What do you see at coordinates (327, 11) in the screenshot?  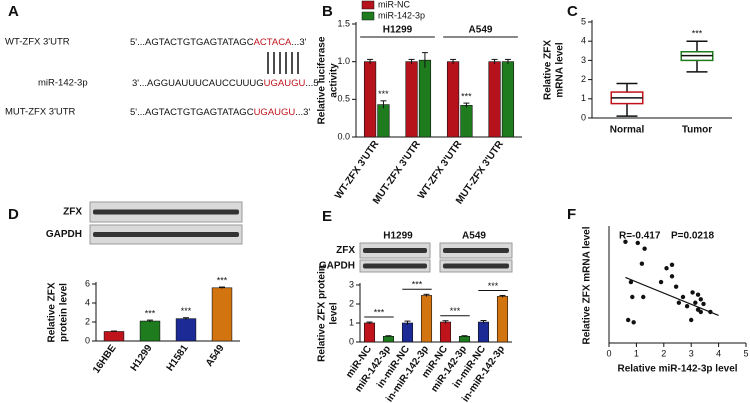 I see `panel-label: B` at bounding box center [327, 11].